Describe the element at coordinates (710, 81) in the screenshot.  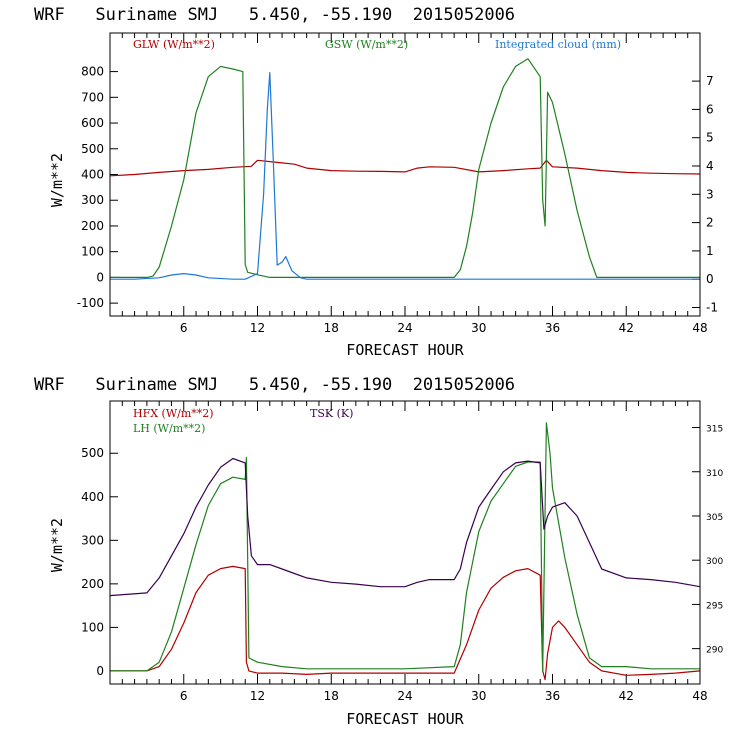
I see `y2-tick-label: 7` at that location.